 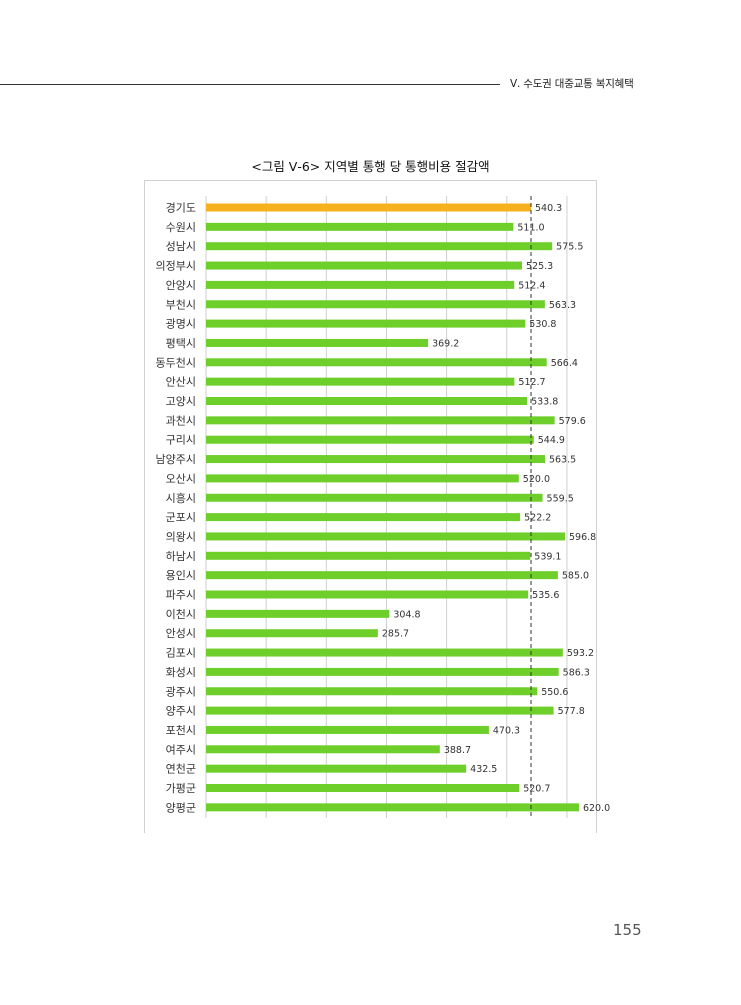 I want to click on page-number: 155, so click(x=627, y=930).